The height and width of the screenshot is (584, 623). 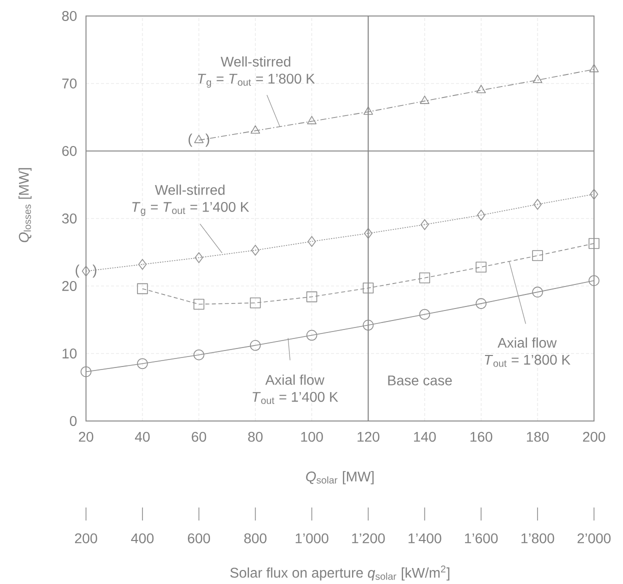 What do you see at coordinates (256, 72) in the screenshot?
I see `text: Well-stirred T$_{g}$ = T$_{out}$ = 1’800 K` at bounding box center [256, 72].